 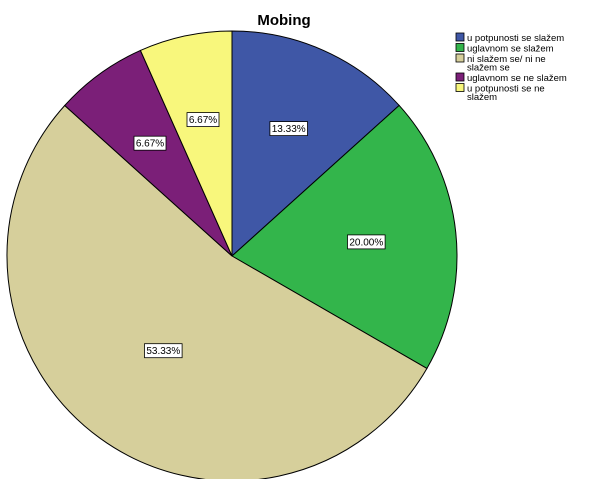 I want to click on legend-item: uglavnom se slažem, so click(x=504, y=49).